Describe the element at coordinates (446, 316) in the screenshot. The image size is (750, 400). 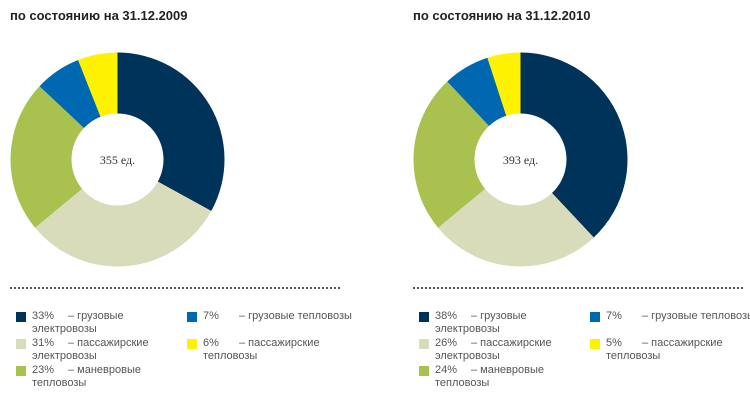
I see `legend-percent: 38%` at that location.